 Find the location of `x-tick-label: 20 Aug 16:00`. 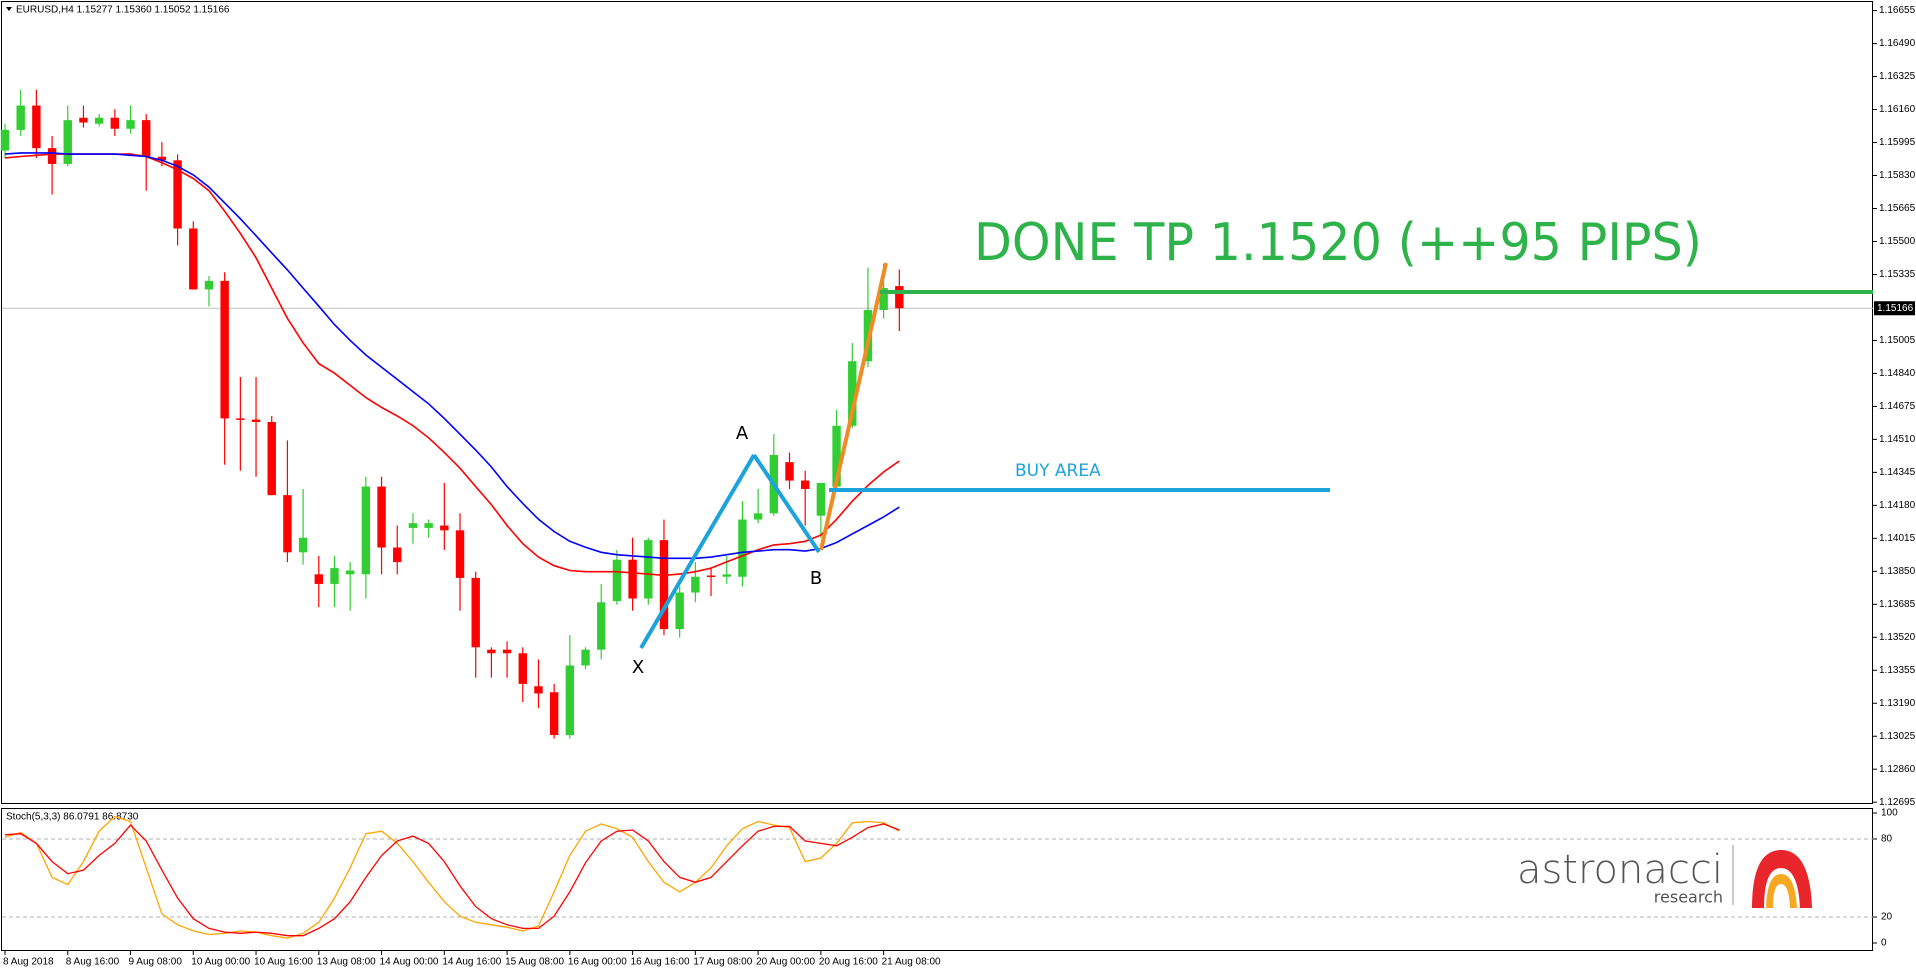

x-tick-label: 20 Aug 16:00 is located at coordinates (848, 962).